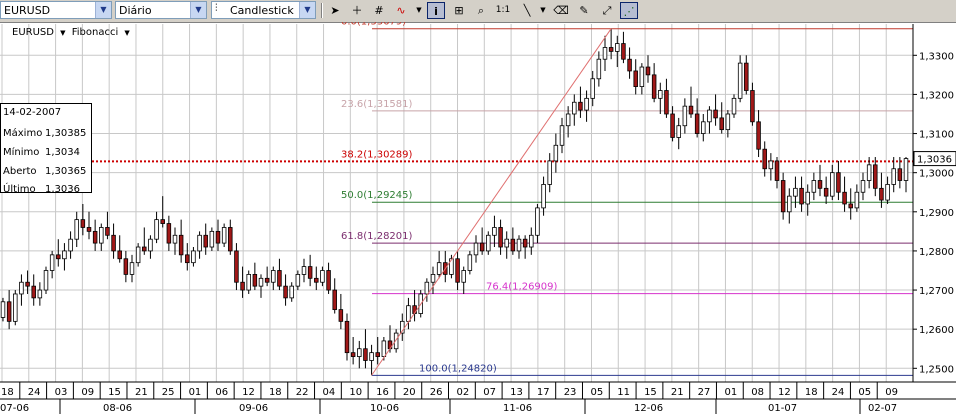  Describe the element at coordinates (335, 10) in the screenshot. I see `cursor-arrow-icon: ➤` at that location.